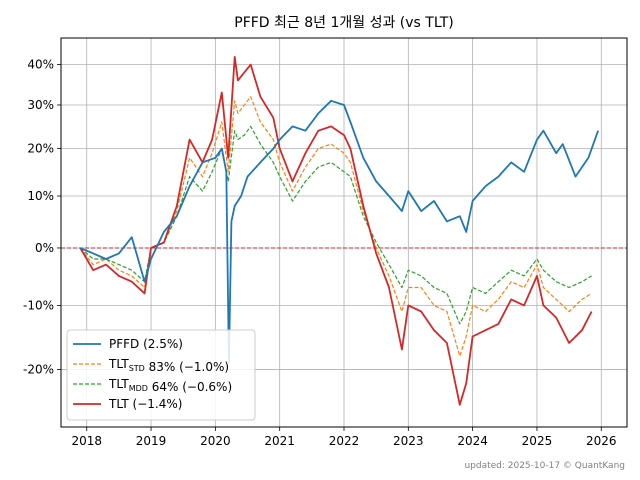 The width and height of the screenshot is (640, 480). Describe the element at coordinates (145, 404) in the screenshot. I see `legend-label-3: TLT (−1.4%)` at that location.